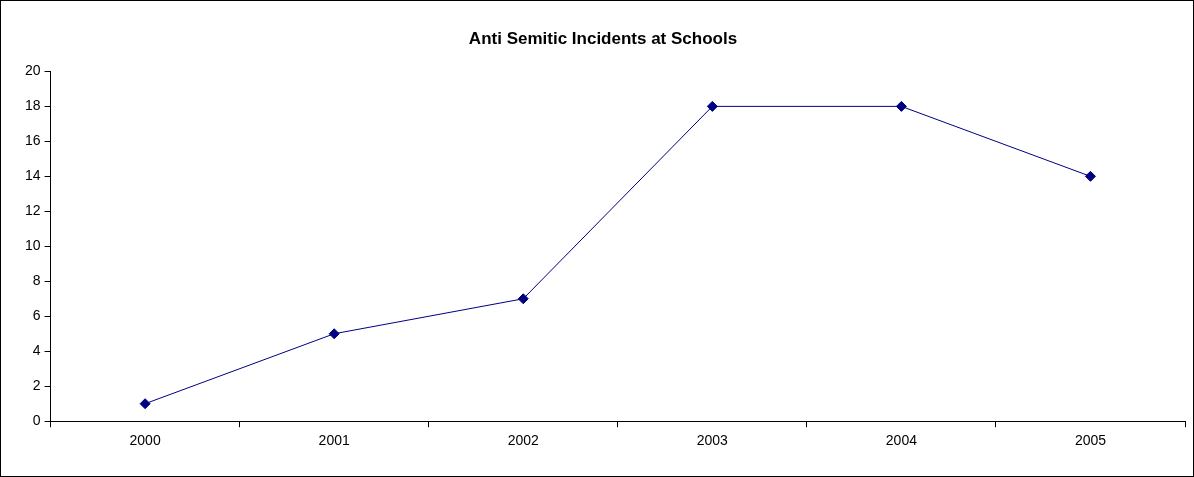 The height and width of the screenshot is (477, 1194). Describe the element at coordinates (32, 140) in the screenshot. I see `y-tick-label: 16` at that location.